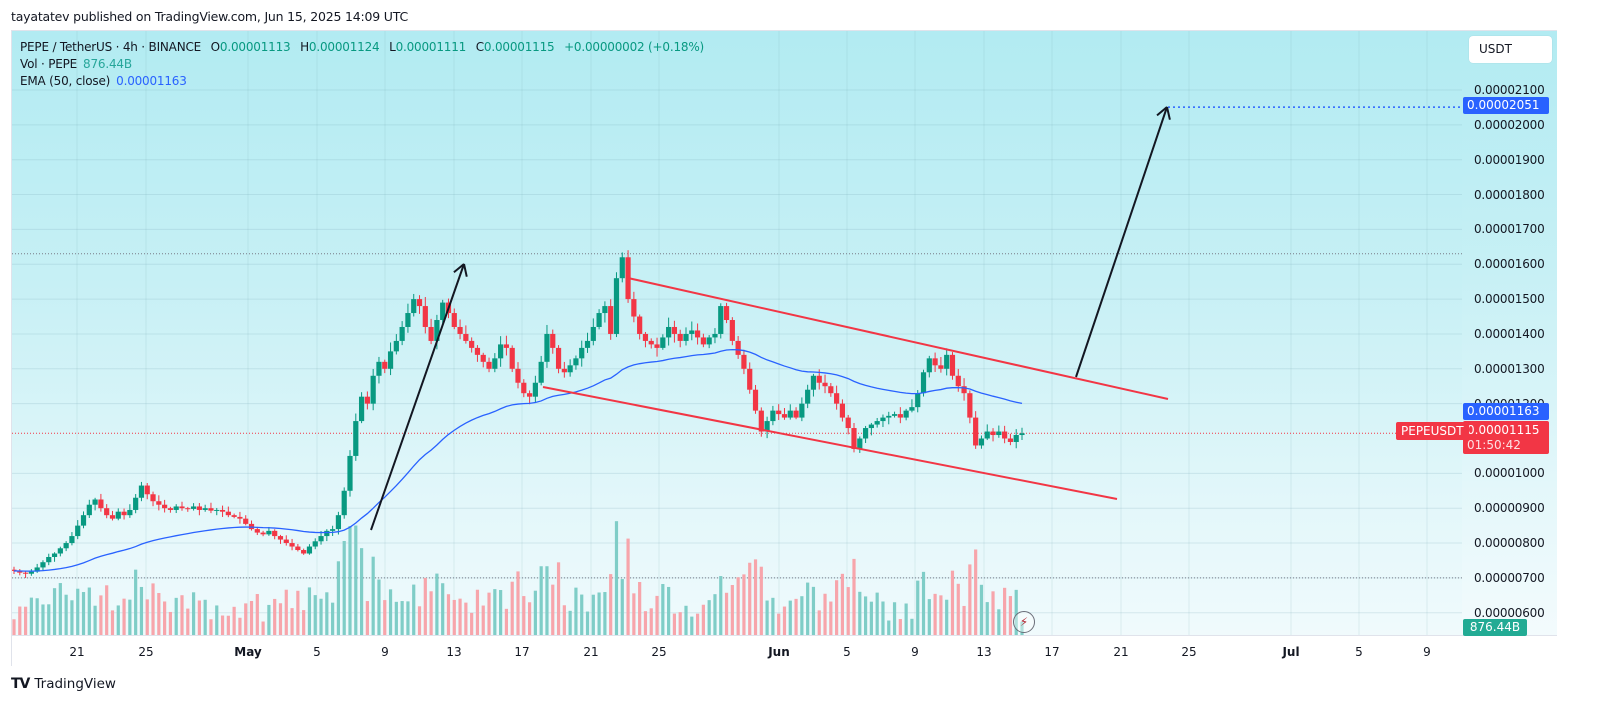  I want to click on symbol-label: PEPE / TetherUS · 4h · BINANCE, so click(111, 47).